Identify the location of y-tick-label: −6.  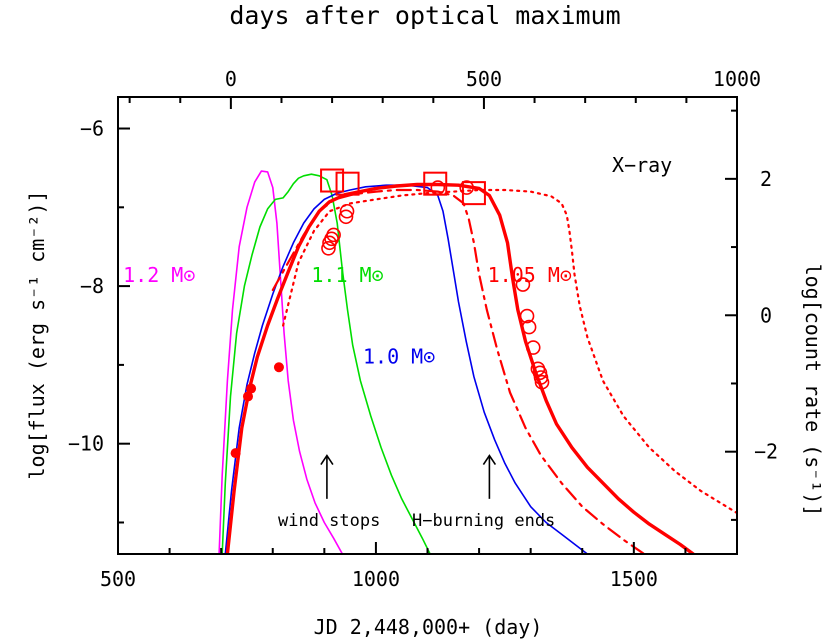
(92, 129).